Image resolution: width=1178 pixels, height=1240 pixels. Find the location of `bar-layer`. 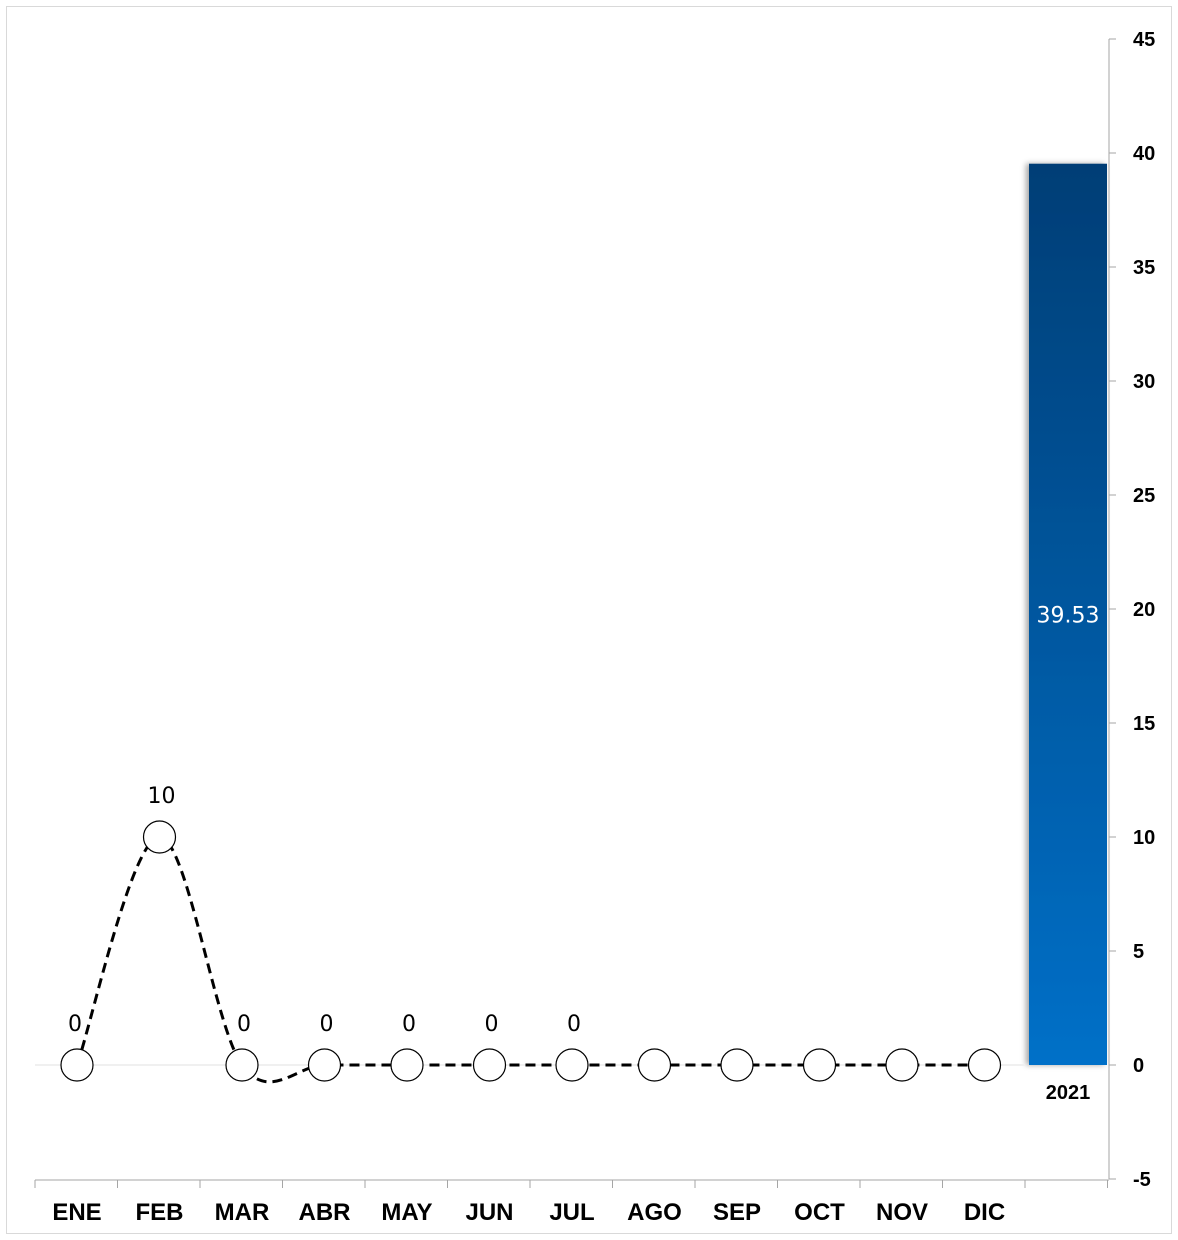

bar-layer is located at coordinates (1068, 614).